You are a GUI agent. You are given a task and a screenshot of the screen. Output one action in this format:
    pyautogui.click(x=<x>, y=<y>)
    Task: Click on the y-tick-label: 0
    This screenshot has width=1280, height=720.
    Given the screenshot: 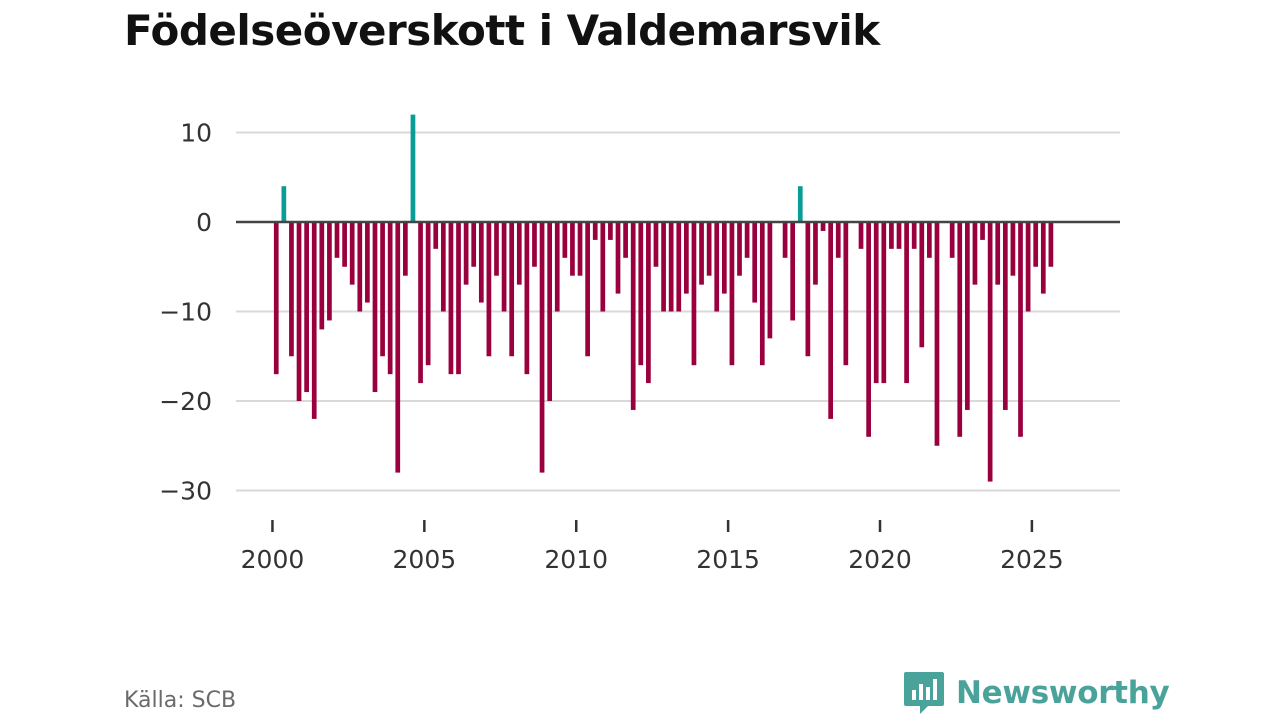 What is the action you would take?
    pyautogui.click(x=204, y=222)
    